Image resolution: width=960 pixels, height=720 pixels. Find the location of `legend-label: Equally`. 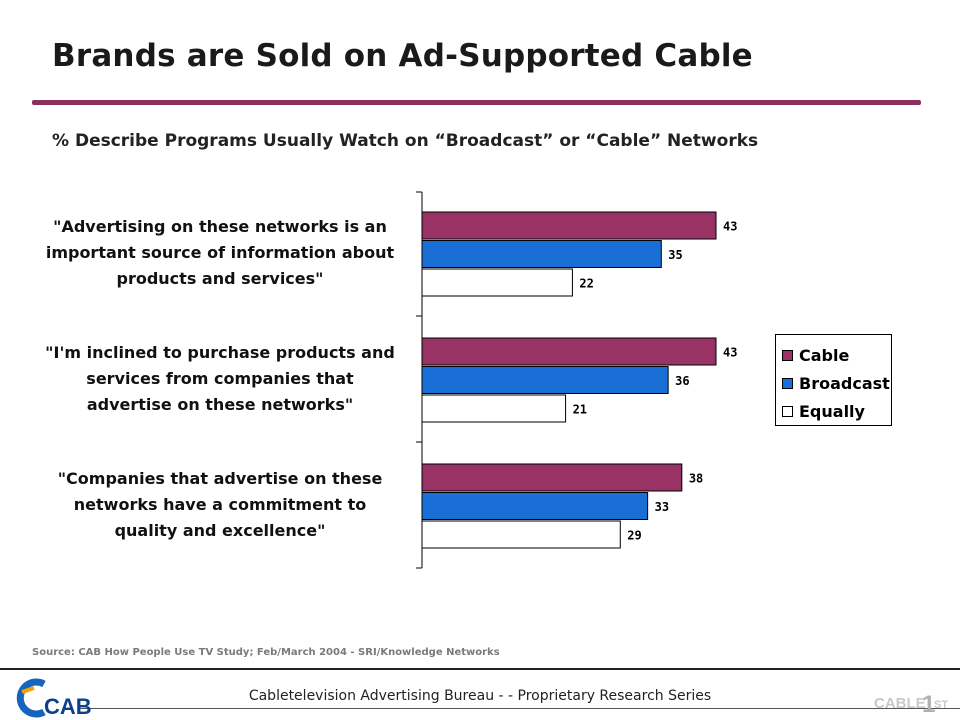

legend-label: Equally is located at coordinates (832, 411).